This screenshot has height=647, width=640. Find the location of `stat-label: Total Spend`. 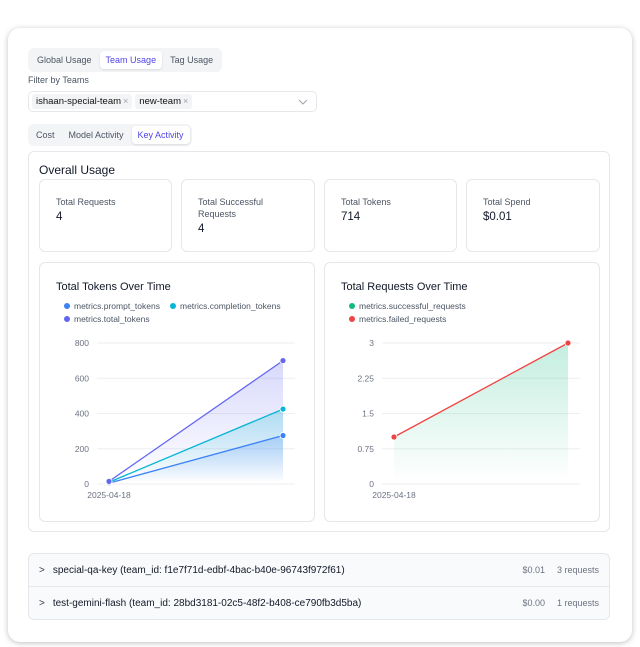

stat-label: Total Spend is located at coordinates (507, 202).